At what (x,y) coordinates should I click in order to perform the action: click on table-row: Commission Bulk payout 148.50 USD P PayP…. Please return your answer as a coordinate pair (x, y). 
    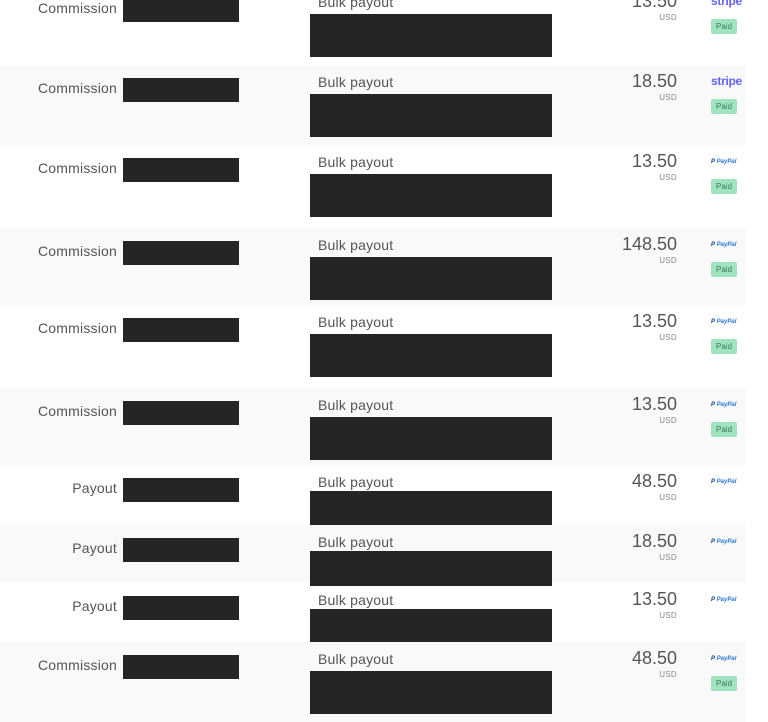
    Looking at the image, I should click on (373, 266).